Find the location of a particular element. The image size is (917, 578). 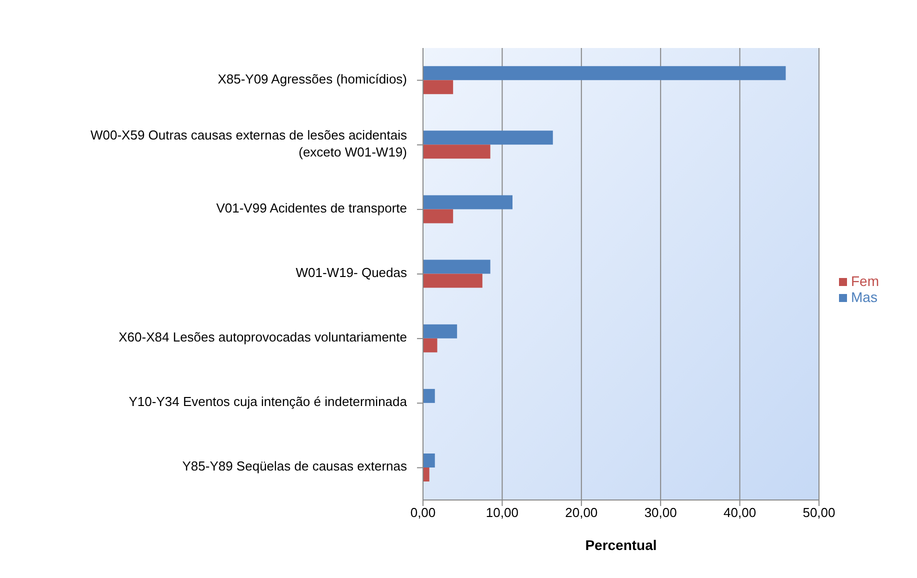

y-tick-label: W01-W19- Quedas is located at coordinates (352, 272).